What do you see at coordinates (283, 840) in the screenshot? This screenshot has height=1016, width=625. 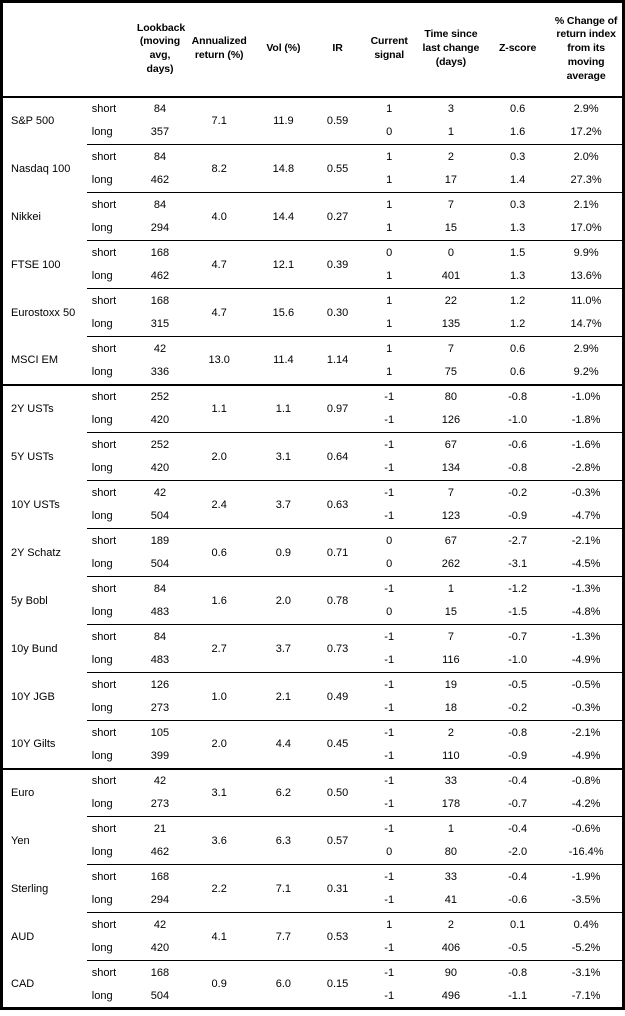 I see `vol-value: 6.3` at bounding box center [283, 840].